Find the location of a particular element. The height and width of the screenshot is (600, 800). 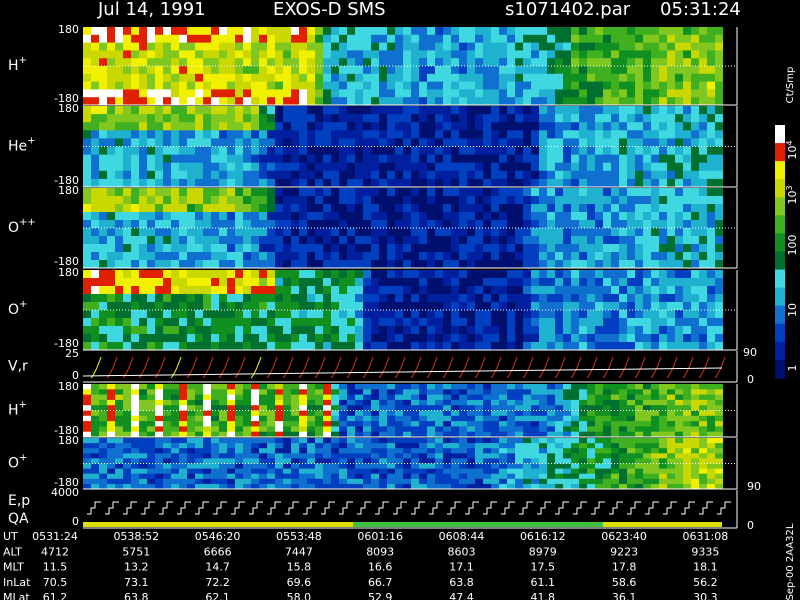

y-top: 180 is located at coordinates (68, 386).